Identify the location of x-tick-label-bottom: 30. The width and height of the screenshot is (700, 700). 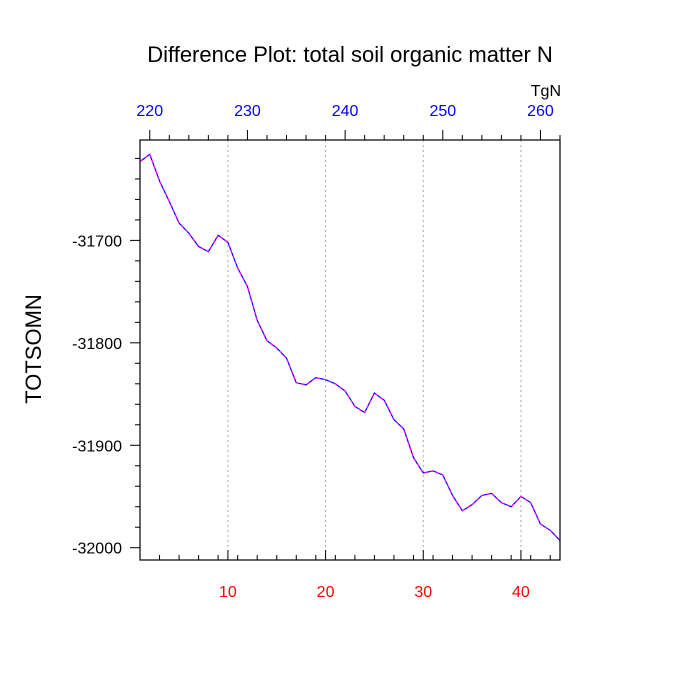
(423, 592).